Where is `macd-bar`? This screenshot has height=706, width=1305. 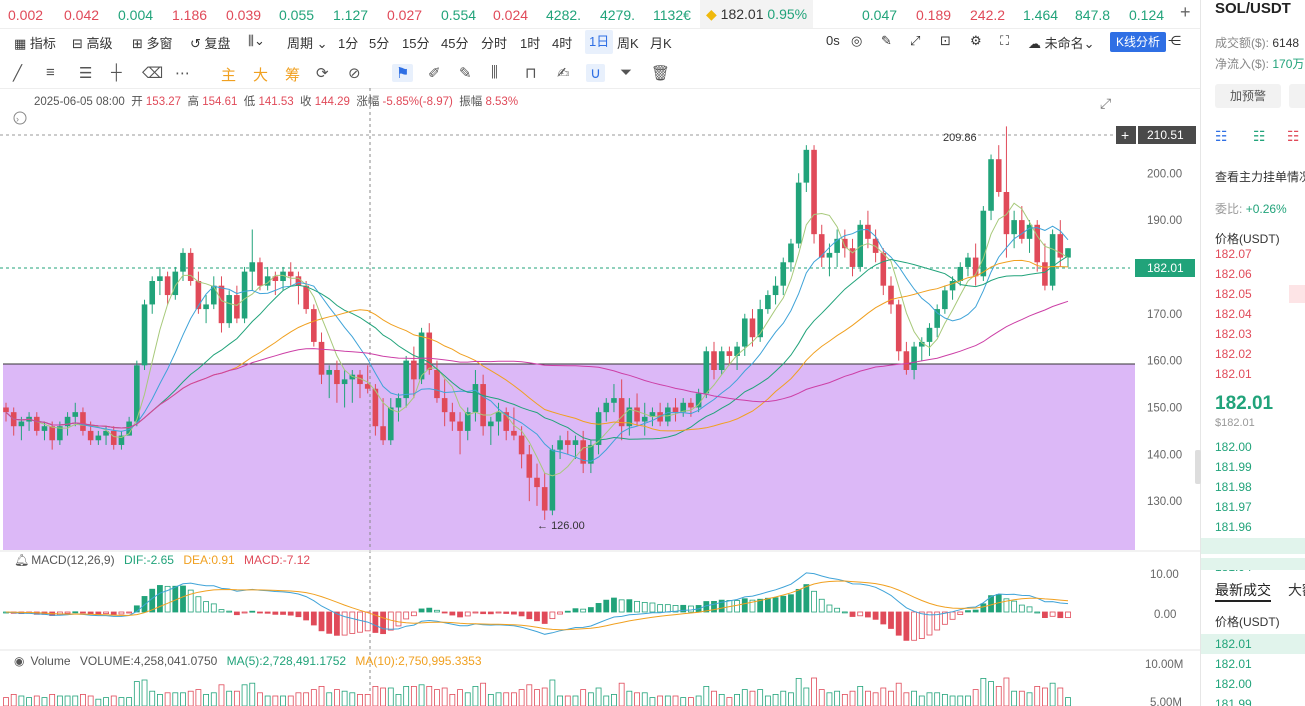
macd-bar is located at coordinates (1052, 614).